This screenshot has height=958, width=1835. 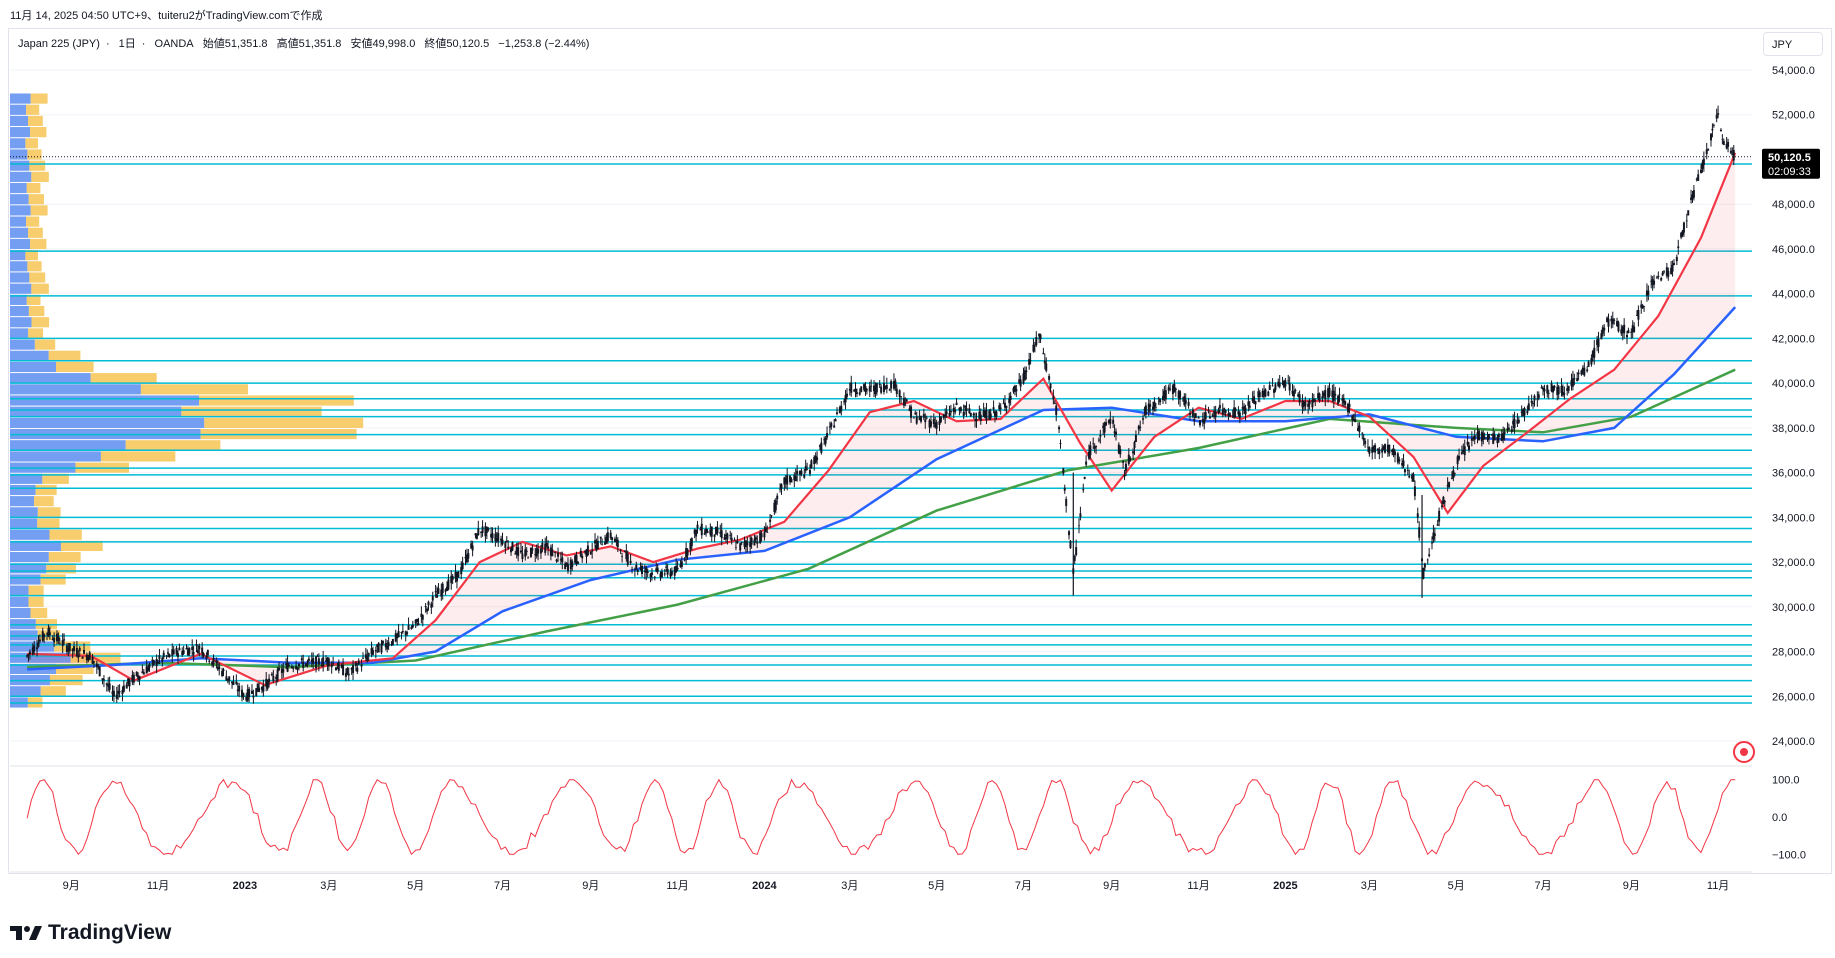 I want to click on time-tick-label: 2024, so click(x=764, y=886).